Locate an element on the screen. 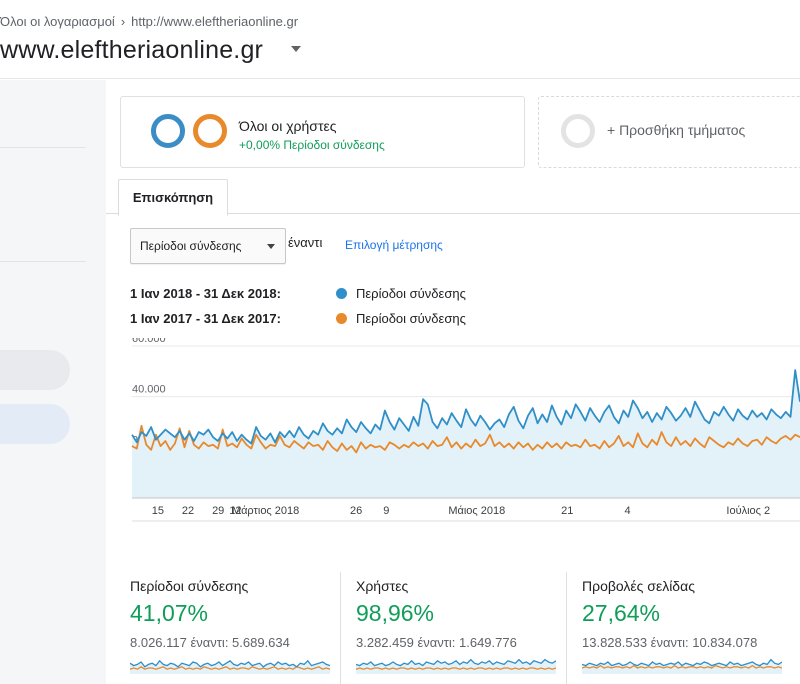 This screenshot has width=800, height=684. segment-card-all-users: Όλοι οι χρήστες +0,00% Περίοδοι σύνδεσης is located at coordinates (322, 132).